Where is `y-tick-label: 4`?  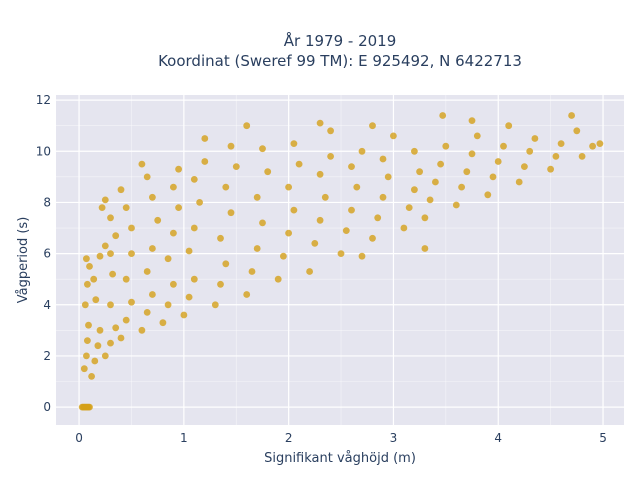 y-tick-label: 4 is located at coordinates (47, 305).